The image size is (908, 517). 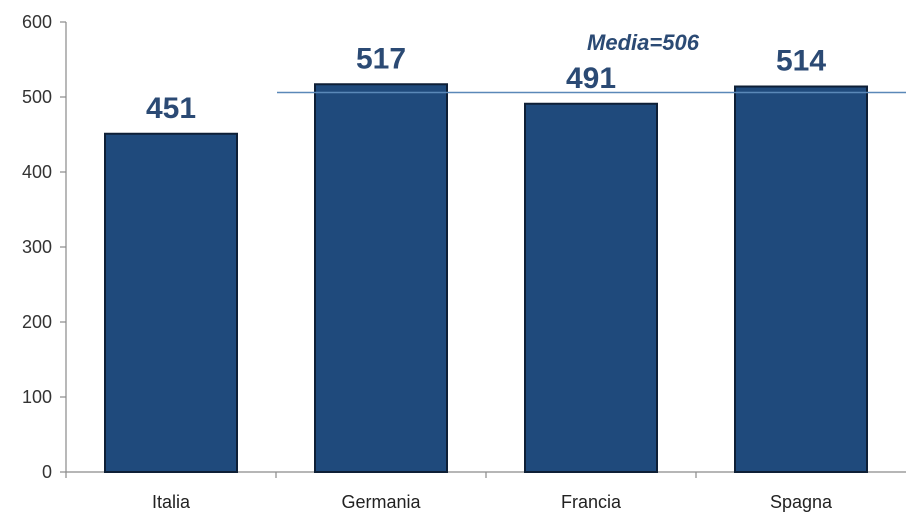 What do you see at coordinates (801, 61) in the screenshot?
I see `data-label: 514` at bounding box center [801, 61].